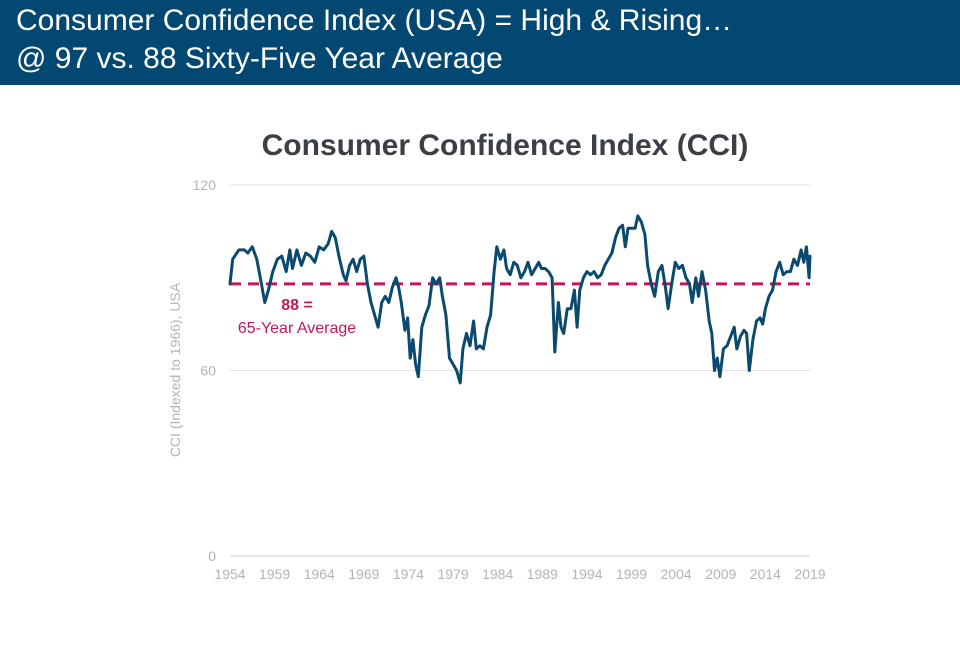  What do you see at coordinates (408, 574) in the screenshot?
I see `x-tick-label: 1974` at bounding box center [408, 574].